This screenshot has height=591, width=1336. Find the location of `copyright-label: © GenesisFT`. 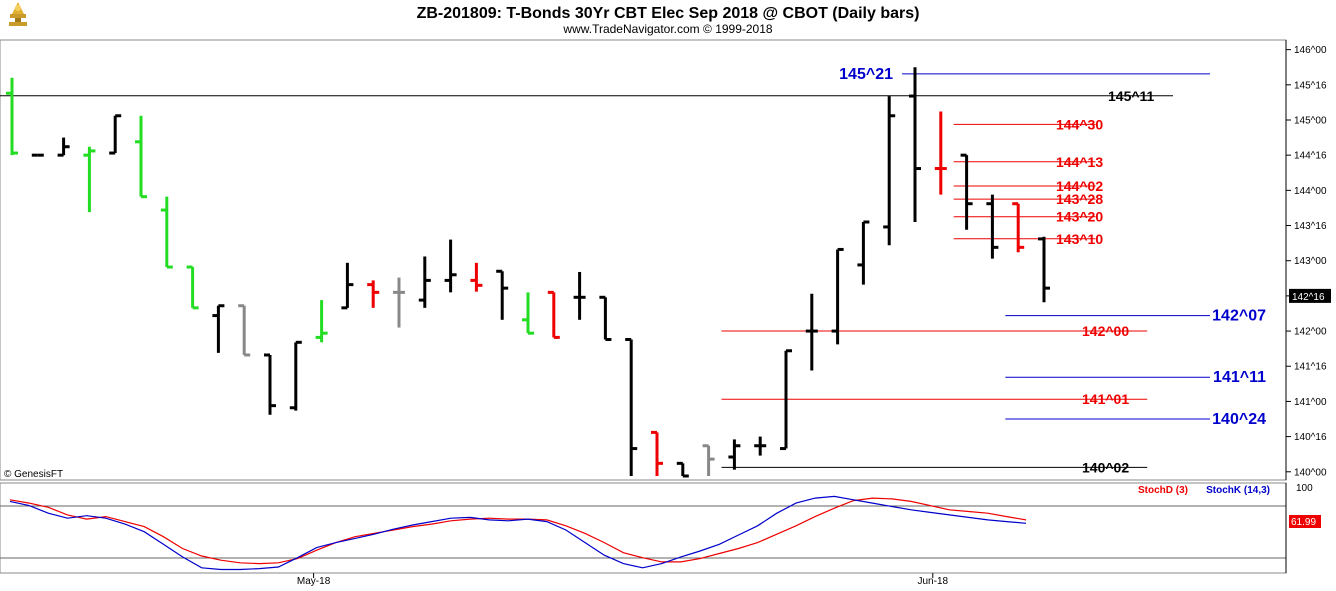

copyright-label: © GenesisFT is located at coordinates (33, 474).